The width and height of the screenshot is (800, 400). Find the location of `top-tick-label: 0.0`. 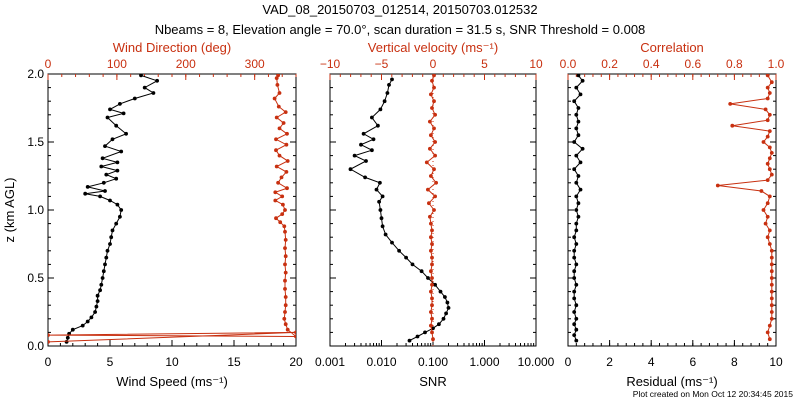

top-tick-label: 0.0 is located at coordinates (568, 64).